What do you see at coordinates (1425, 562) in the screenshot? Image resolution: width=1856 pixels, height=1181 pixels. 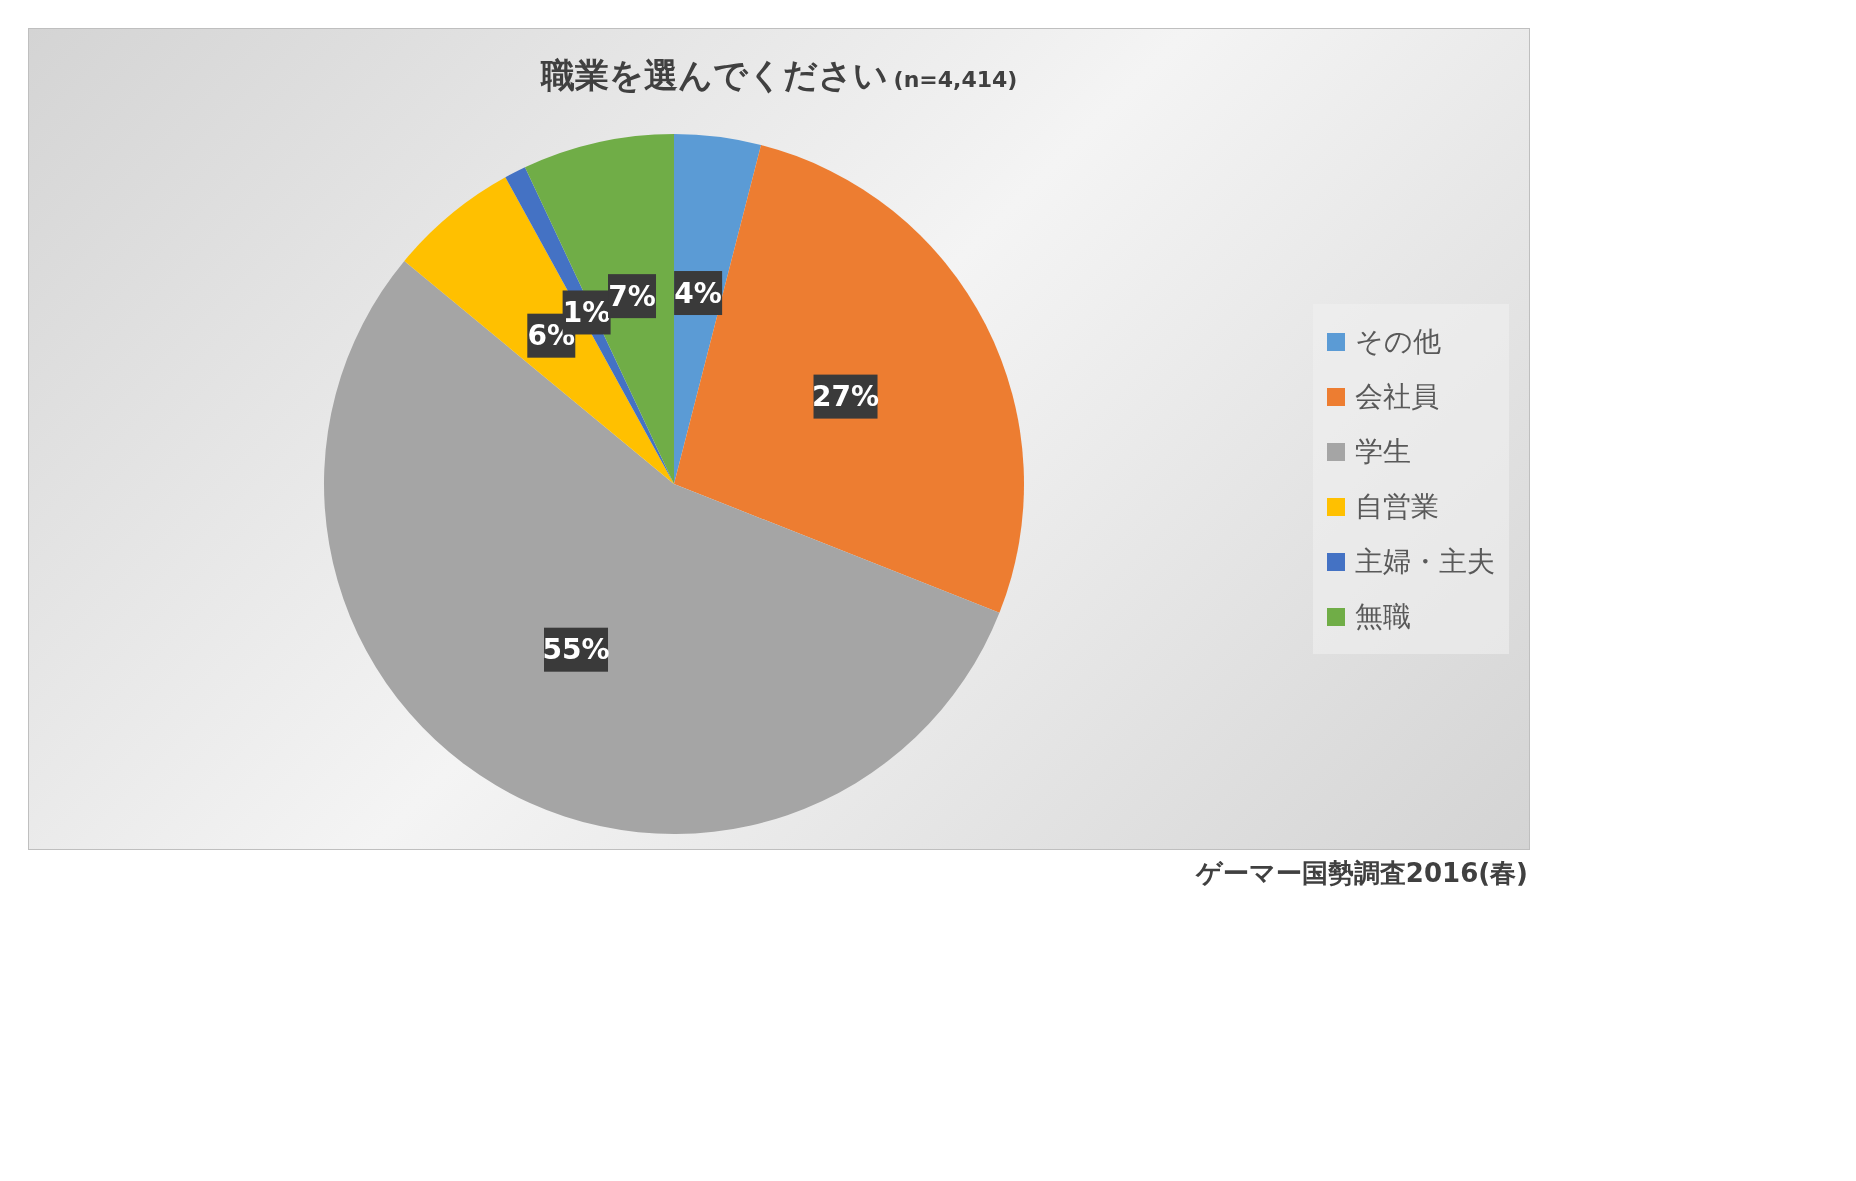 I see `legend-label: 主婦・主夫` at bounding box center [1425, 562].